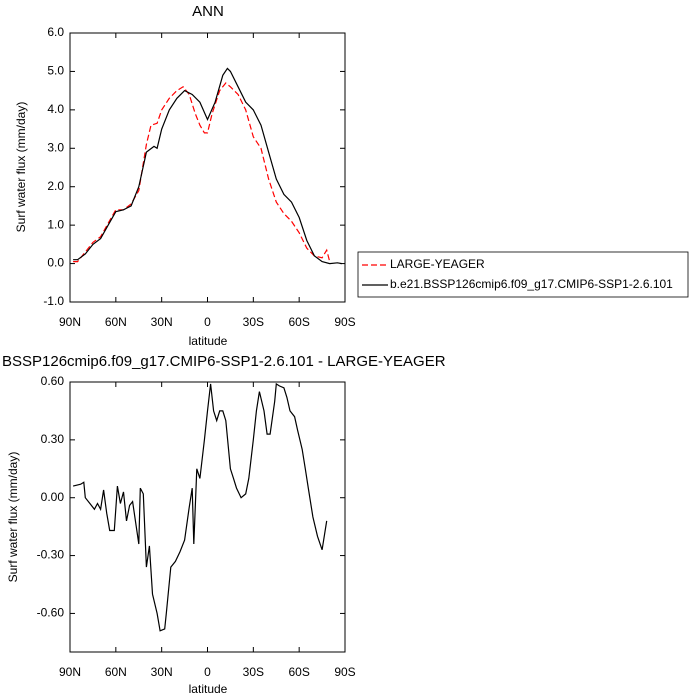 This screenshot has width=700, height=700. Describe the element at coordinates (51, 555) in the screenshot. I see `y-tick-label: -0.30` at that location.